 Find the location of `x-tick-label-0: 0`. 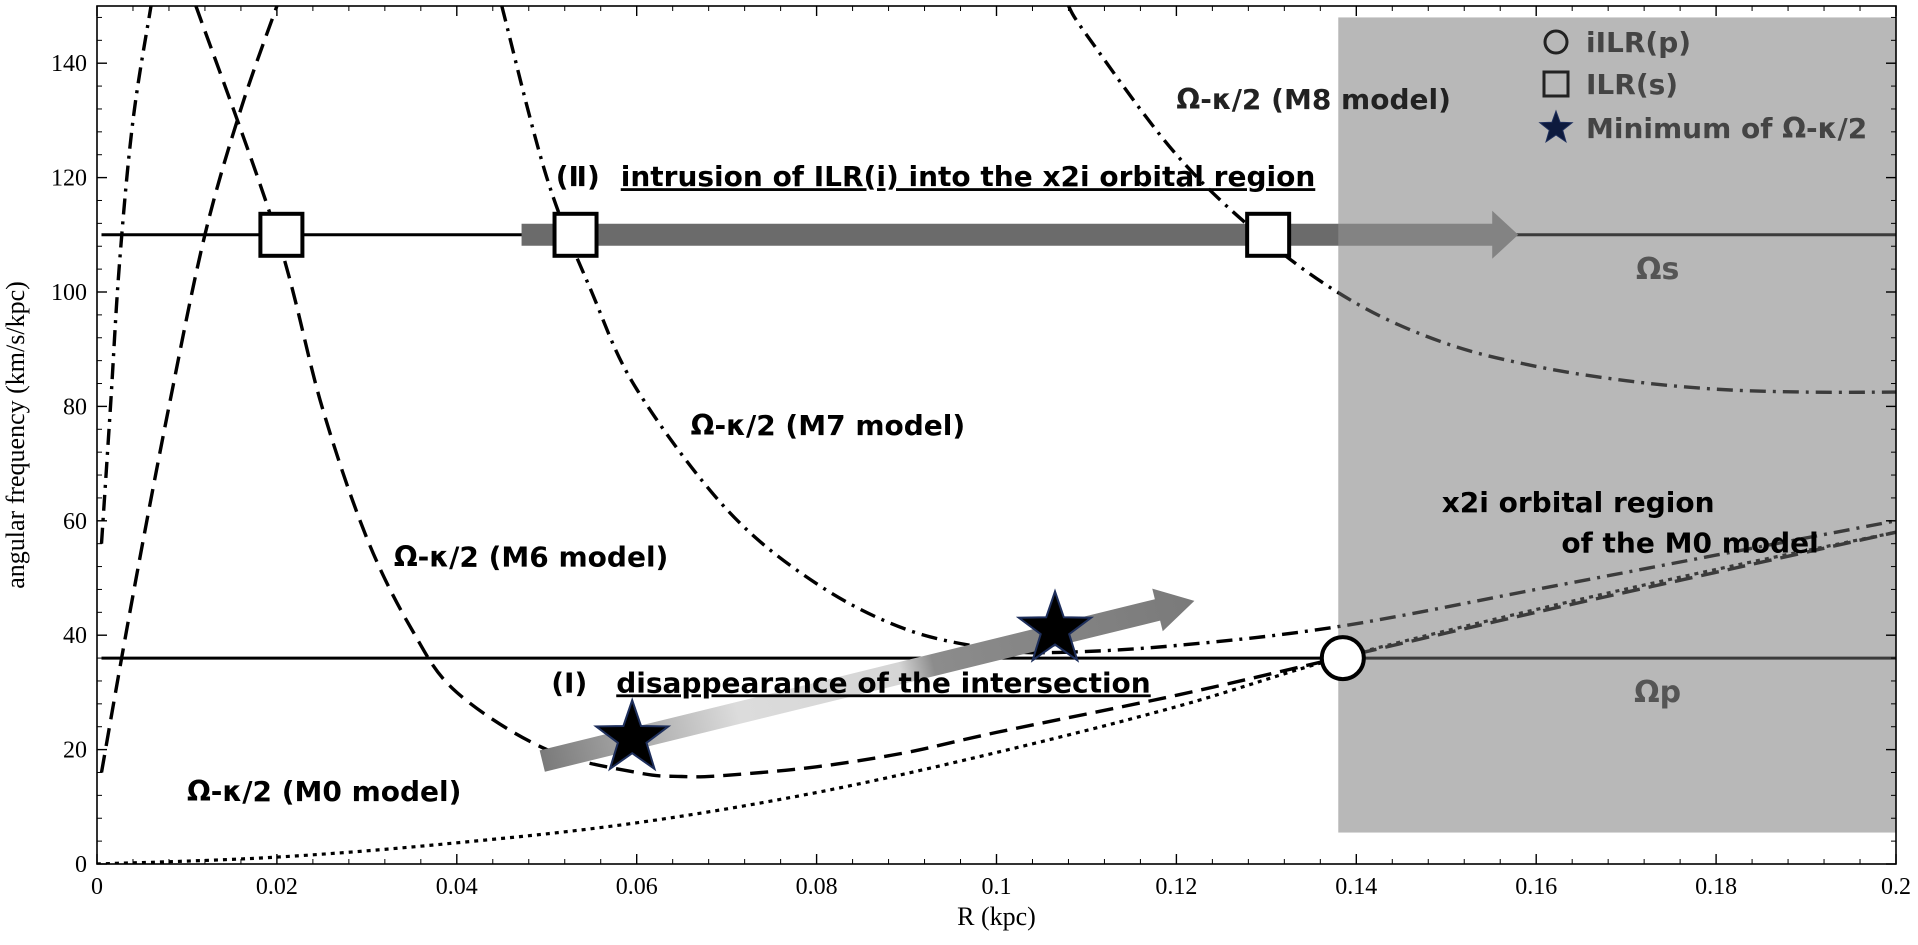

x-tick-label-0: 0 is located at coordinates (97, 887).